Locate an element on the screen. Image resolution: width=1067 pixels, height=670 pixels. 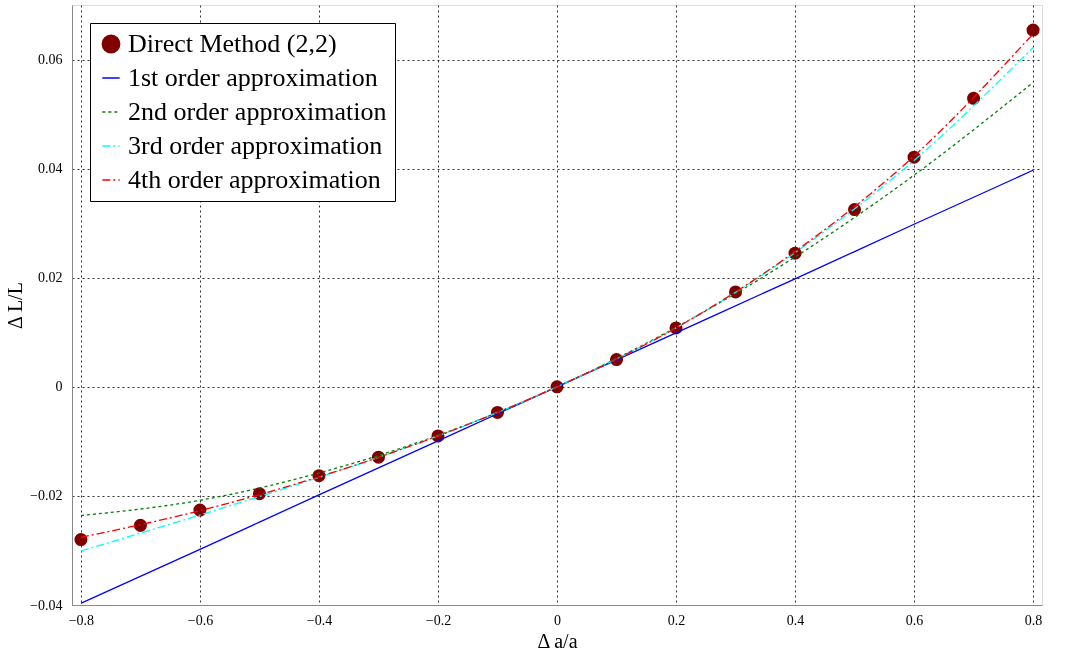
x-tick-label: 0.4 is located at coordinates (795, 620).